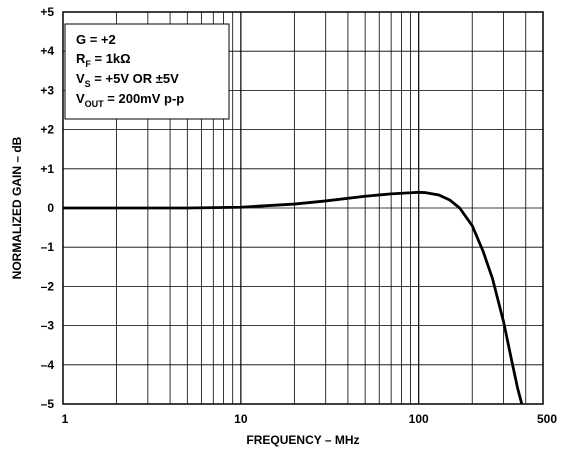 This screenshot has height=452, width=563. I want to click on x-tick-label: 1, so click(65, 419).